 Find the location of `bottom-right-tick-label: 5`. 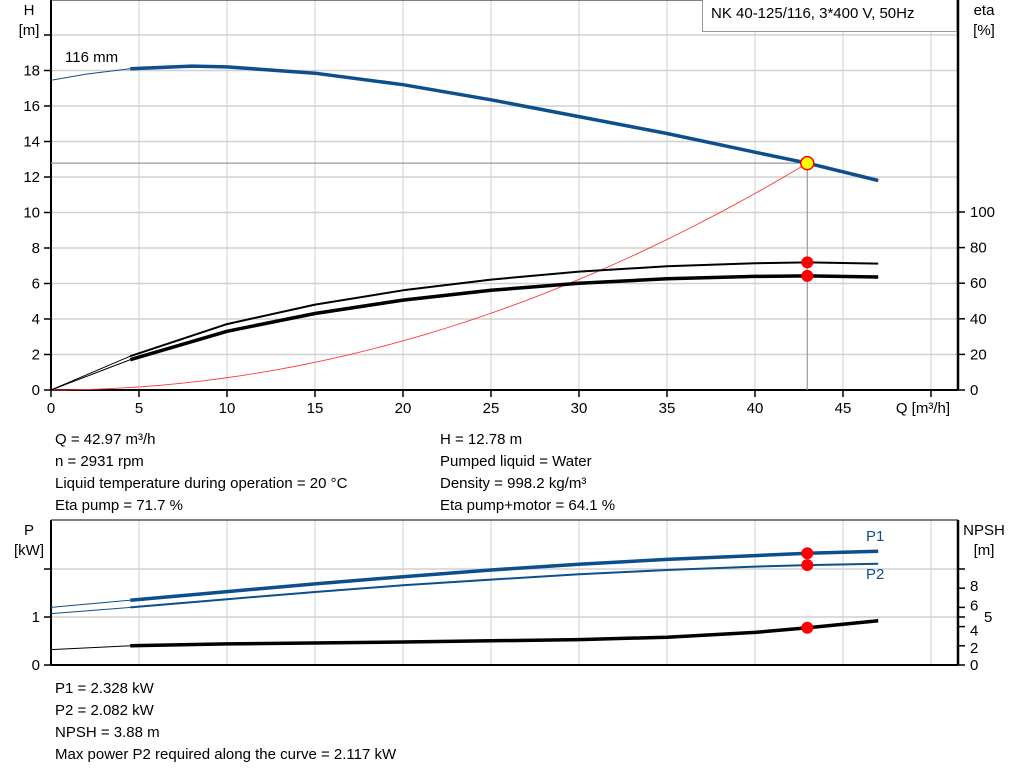

bottom-right-tick-label: 5 is located at coordinates (988, 617).